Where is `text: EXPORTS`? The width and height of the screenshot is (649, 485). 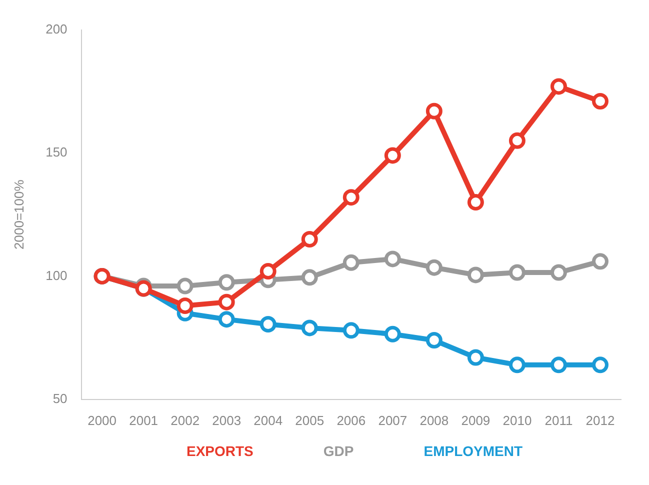 text: EXPORTS is located at coordinates (220, 451).